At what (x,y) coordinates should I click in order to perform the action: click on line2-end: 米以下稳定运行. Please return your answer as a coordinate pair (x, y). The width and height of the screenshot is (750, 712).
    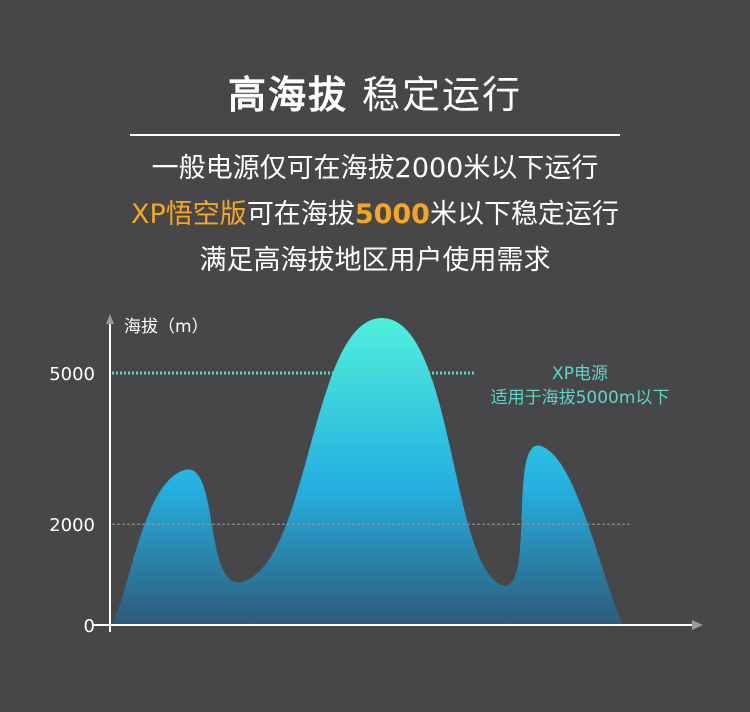
    Looking at the image, I should click on (524, 214).